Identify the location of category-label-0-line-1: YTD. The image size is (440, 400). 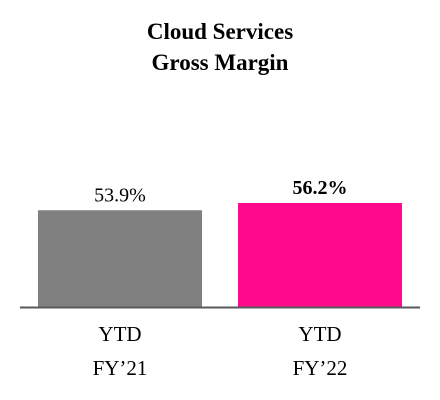
(119, 334).